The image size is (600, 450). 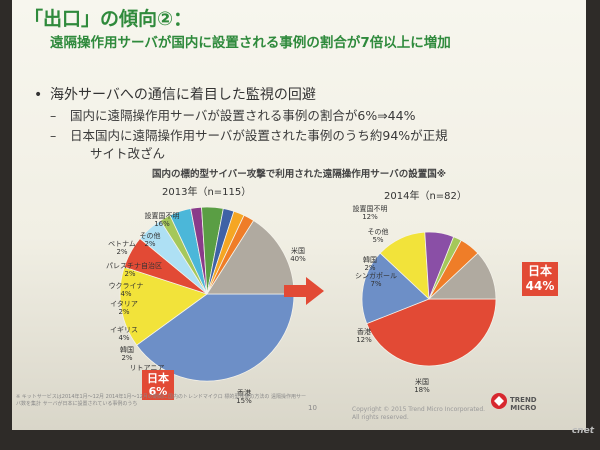 What do you see at coordinates (540, 286) in the screenshot?
I see `japan-callout-value: 44%` at bounding box center [540, 286].